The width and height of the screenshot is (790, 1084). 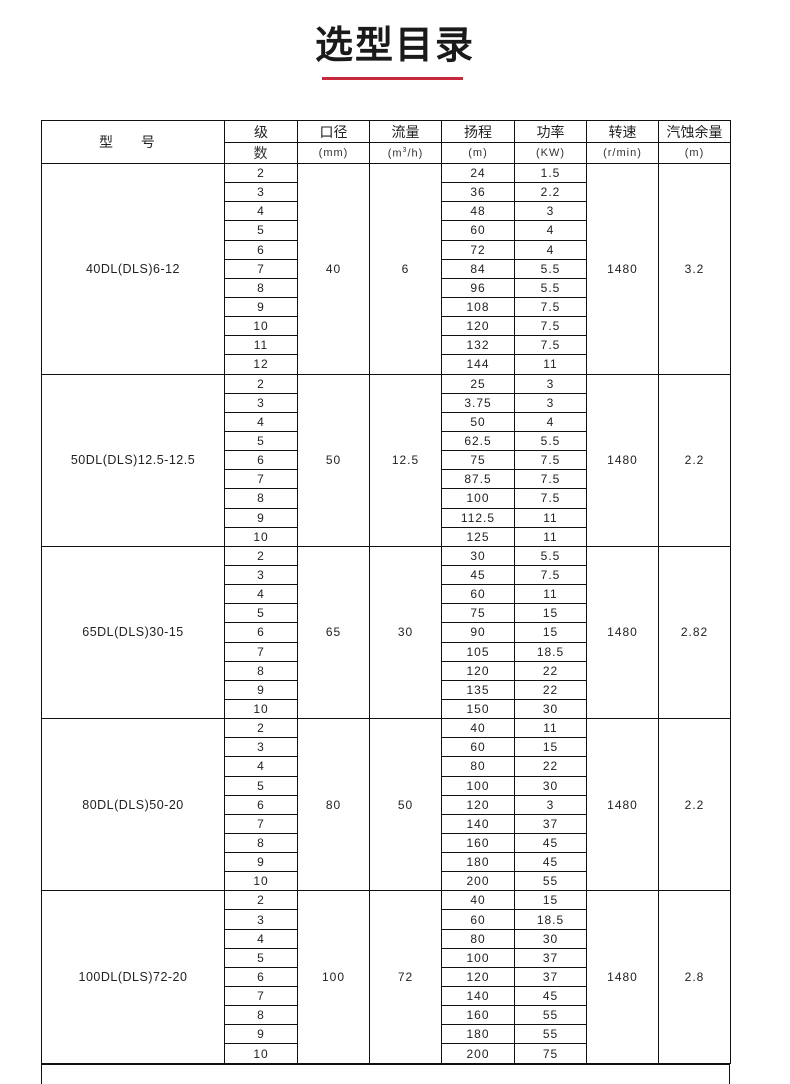 I want to click on table-row: 5 60 4, so click(x=386, y=230).